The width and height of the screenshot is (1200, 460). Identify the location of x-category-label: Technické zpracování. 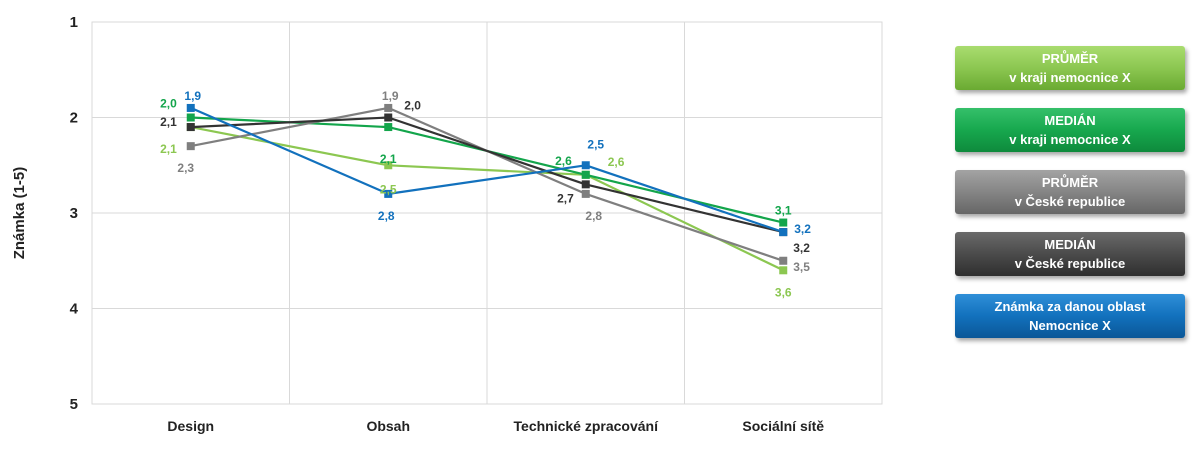
(587, 426).